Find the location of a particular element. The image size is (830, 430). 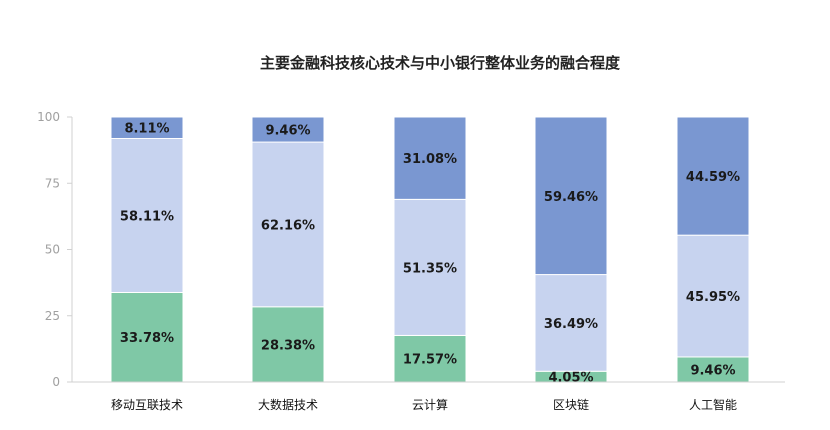

data-label: 59.46% is located at coordinates (571, 197).